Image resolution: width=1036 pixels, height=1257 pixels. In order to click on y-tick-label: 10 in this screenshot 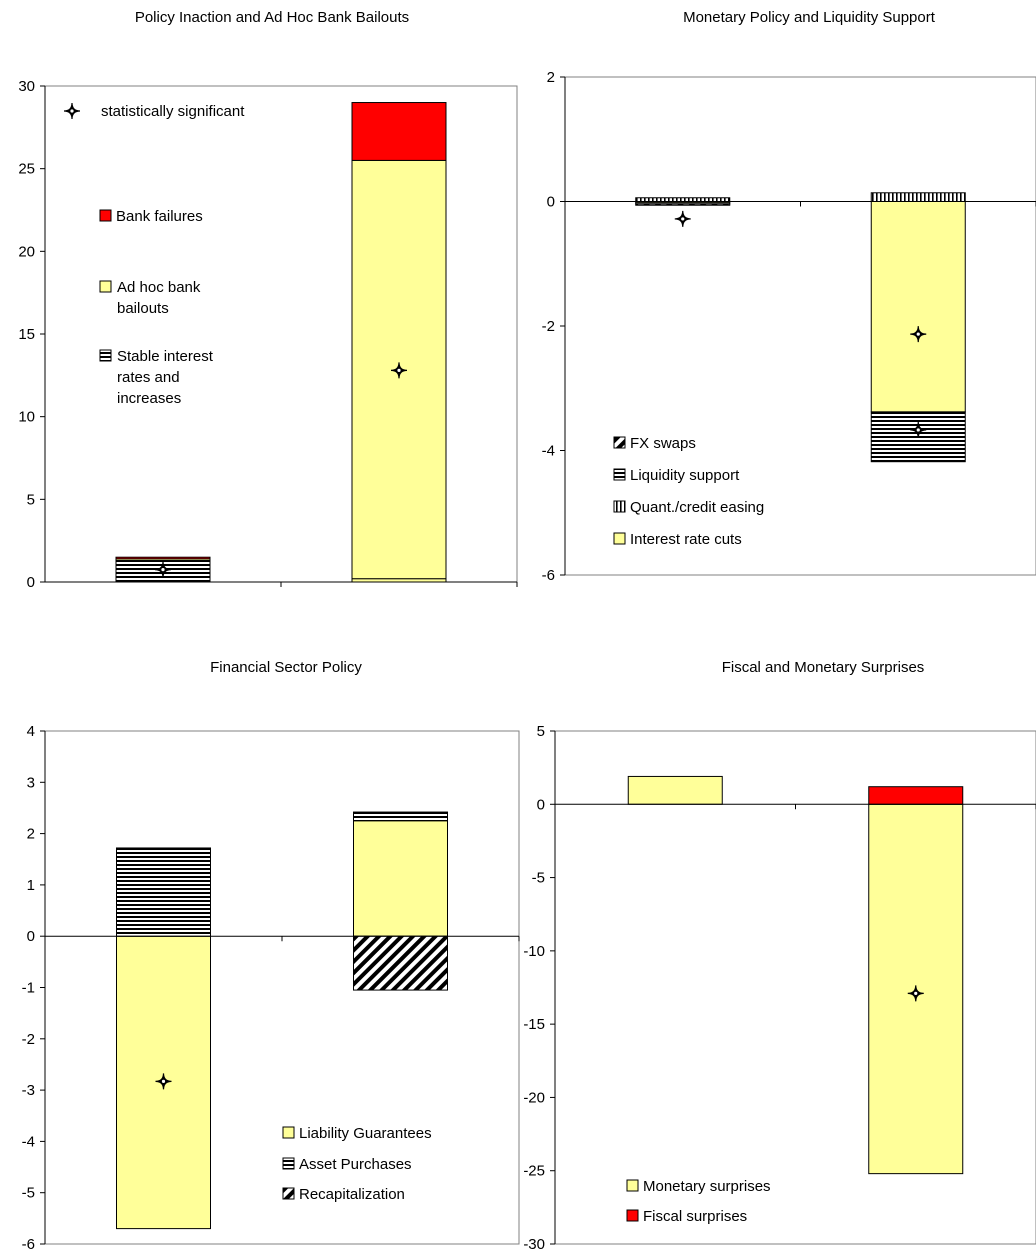, I will do `click(26, 417)`.